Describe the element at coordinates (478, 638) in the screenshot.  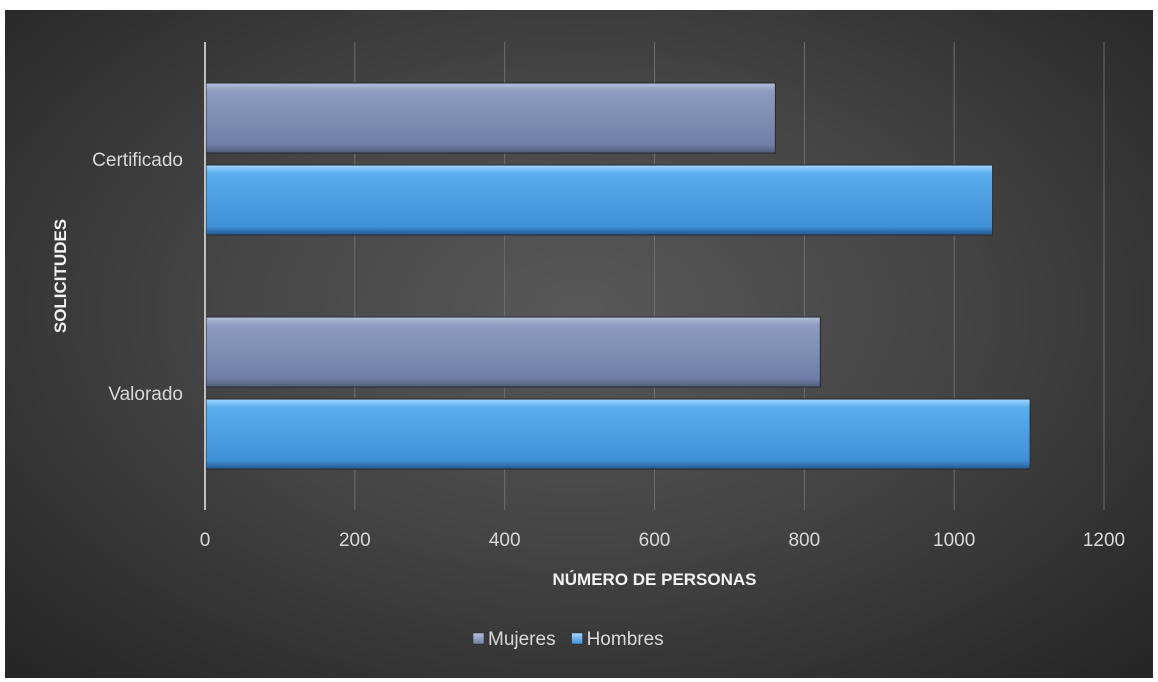
I see `legend-swatch-mujeres` at that location.